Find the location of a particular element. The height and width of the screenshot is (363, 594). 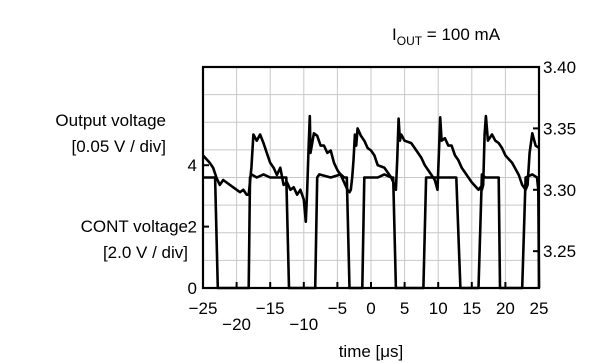

x-tick-label: −5 is located at coordinates (337, 308).